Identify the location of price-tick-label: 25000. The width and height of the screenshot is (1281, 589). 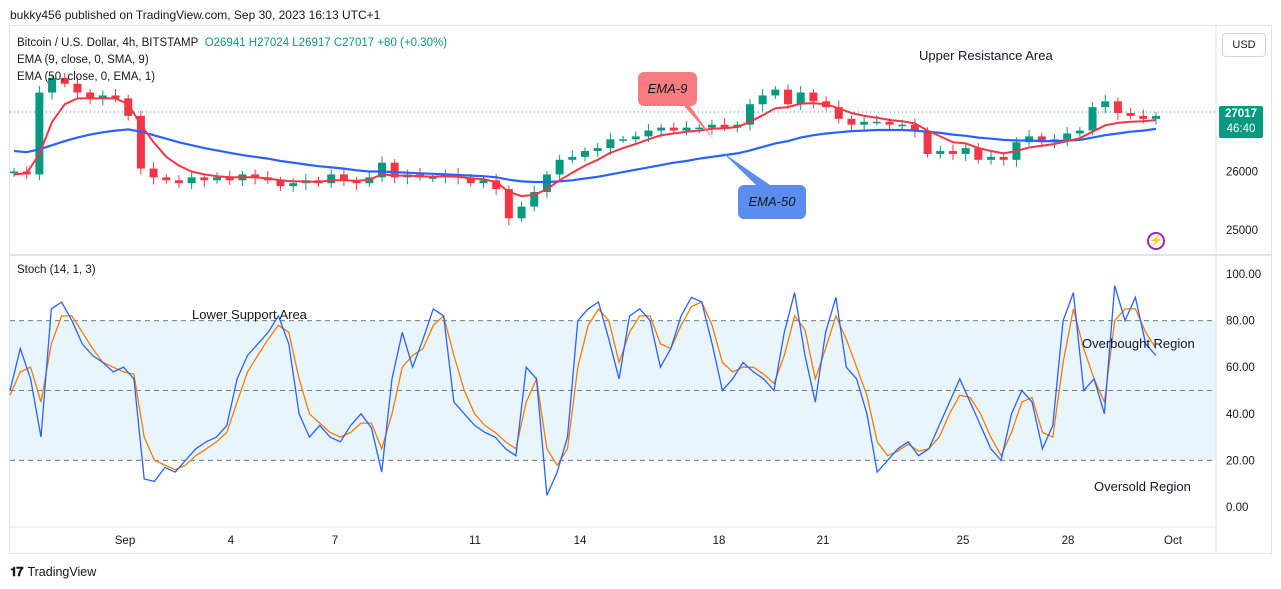
(1242, 231).